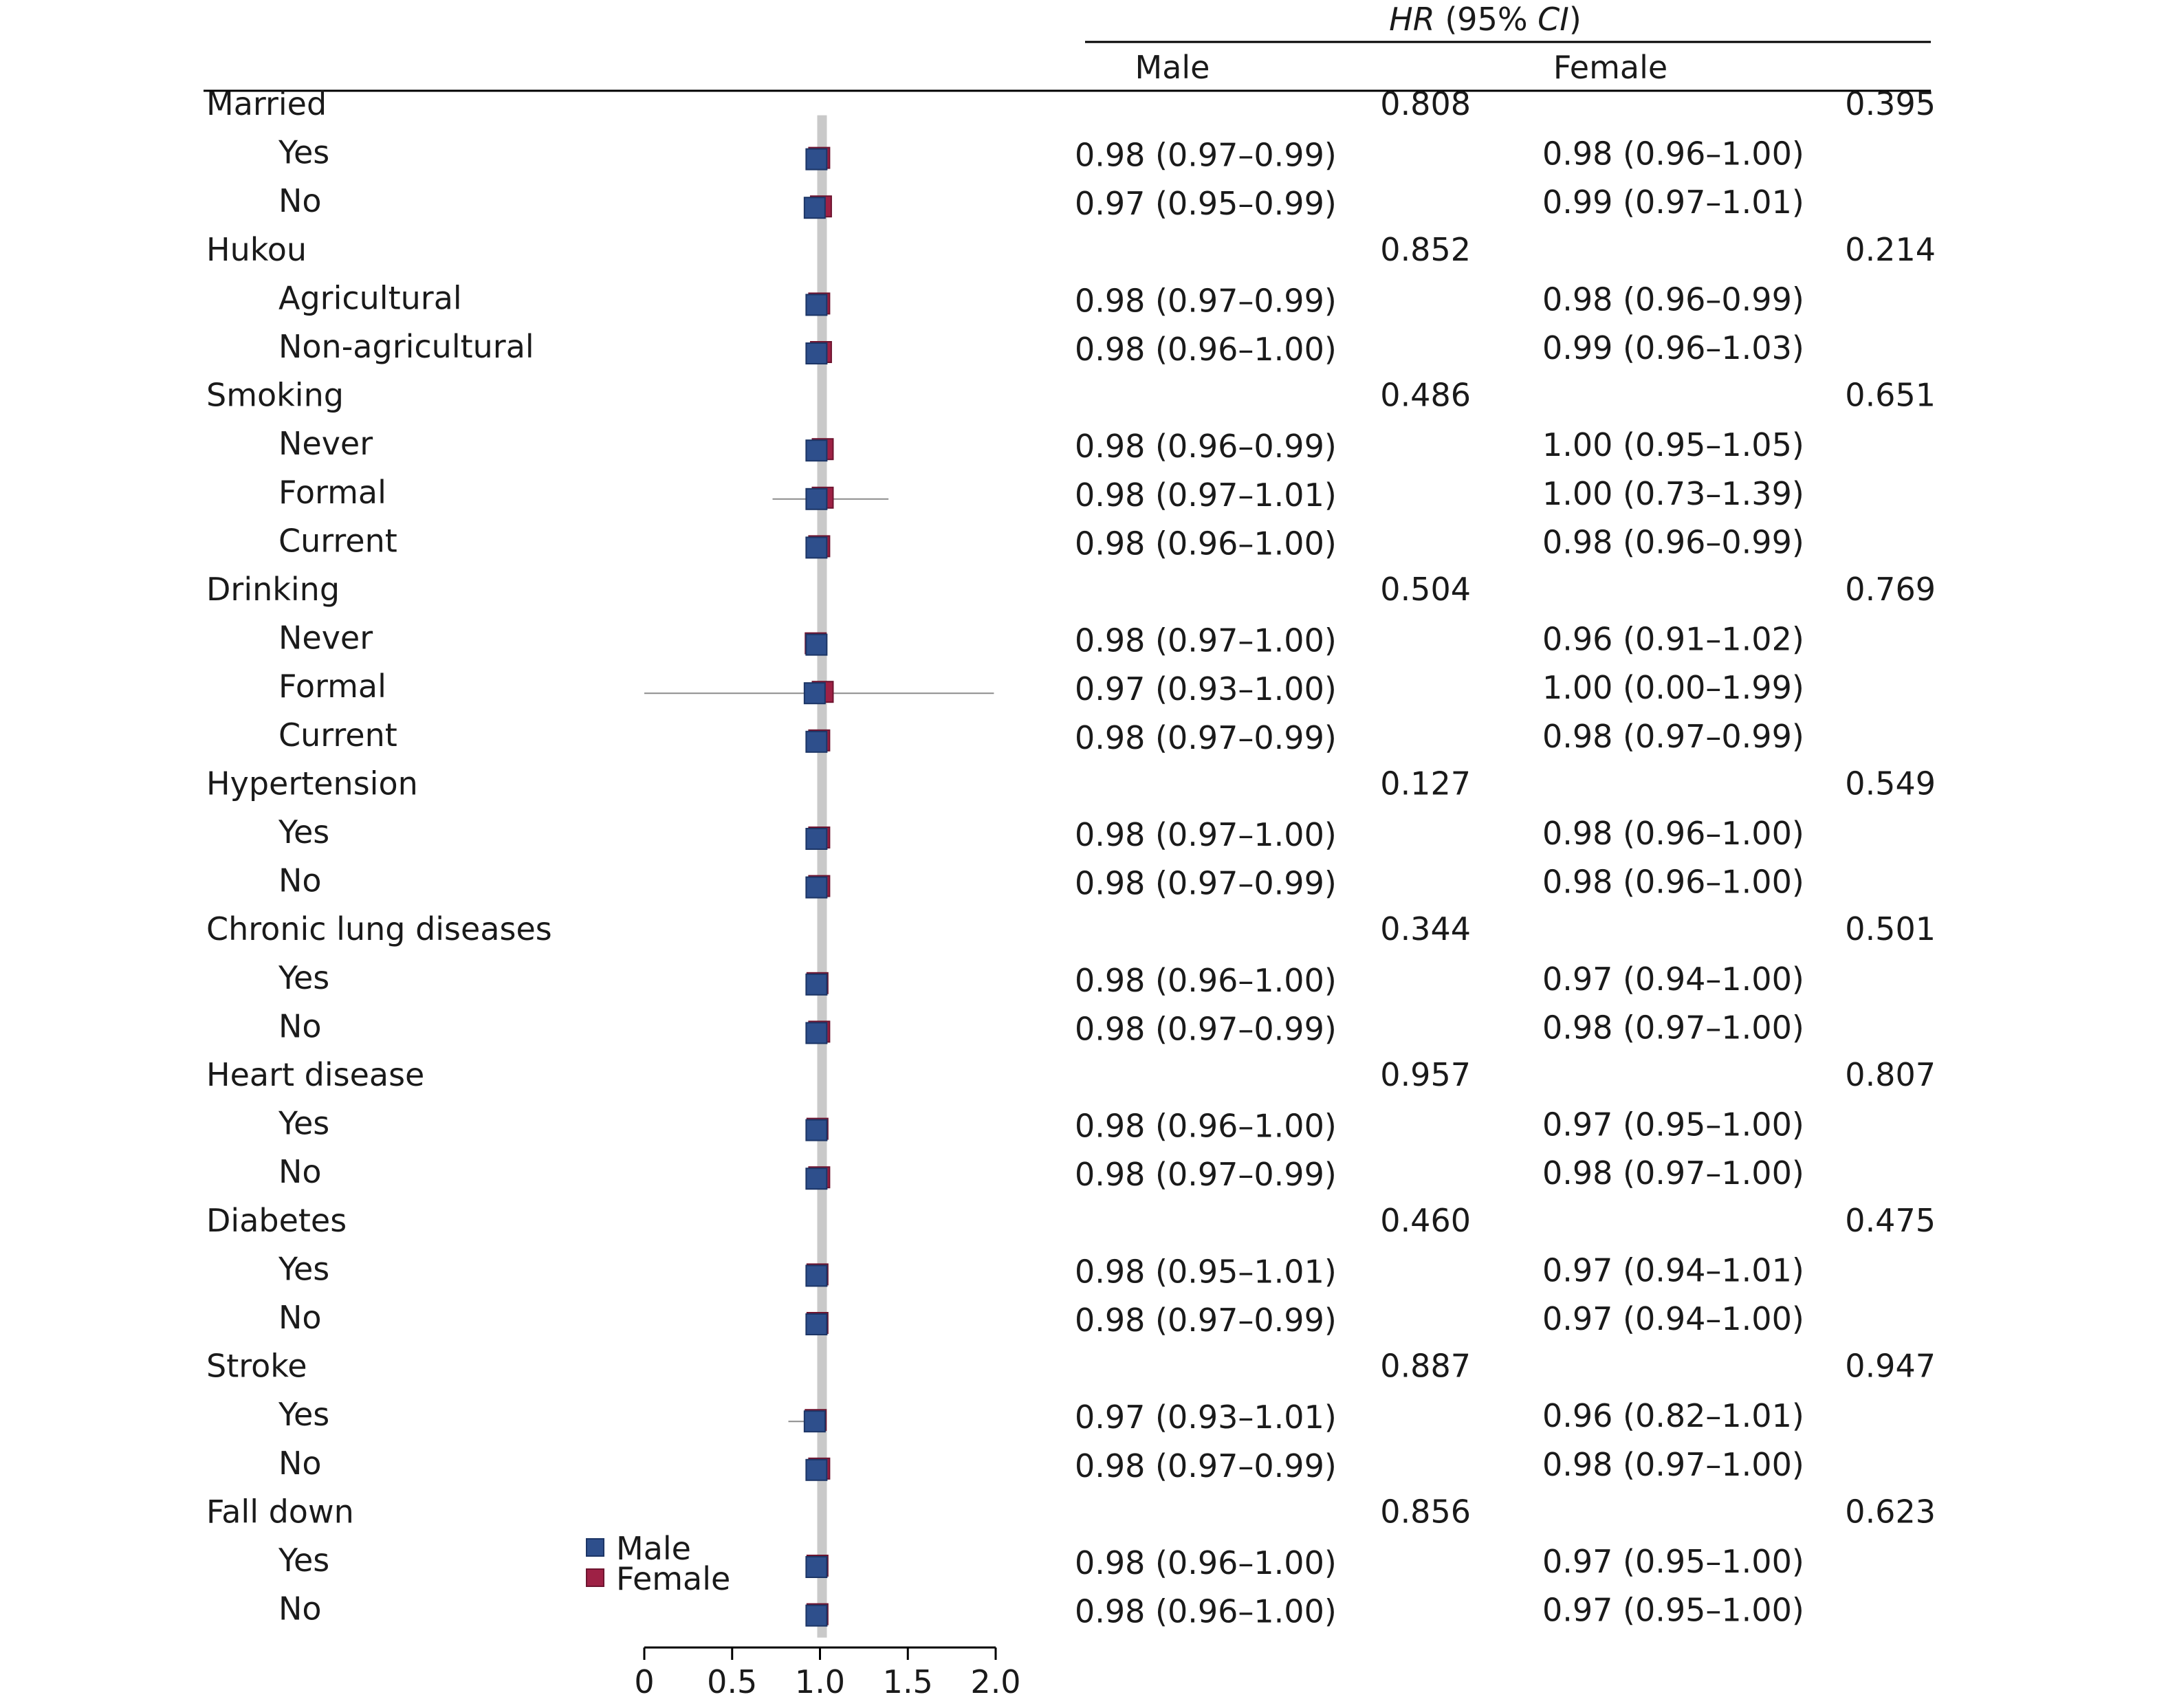 The image size is (2166, 1708). I want to click on table-header: HR (95% CI) Male Female, so click(1067, 46).